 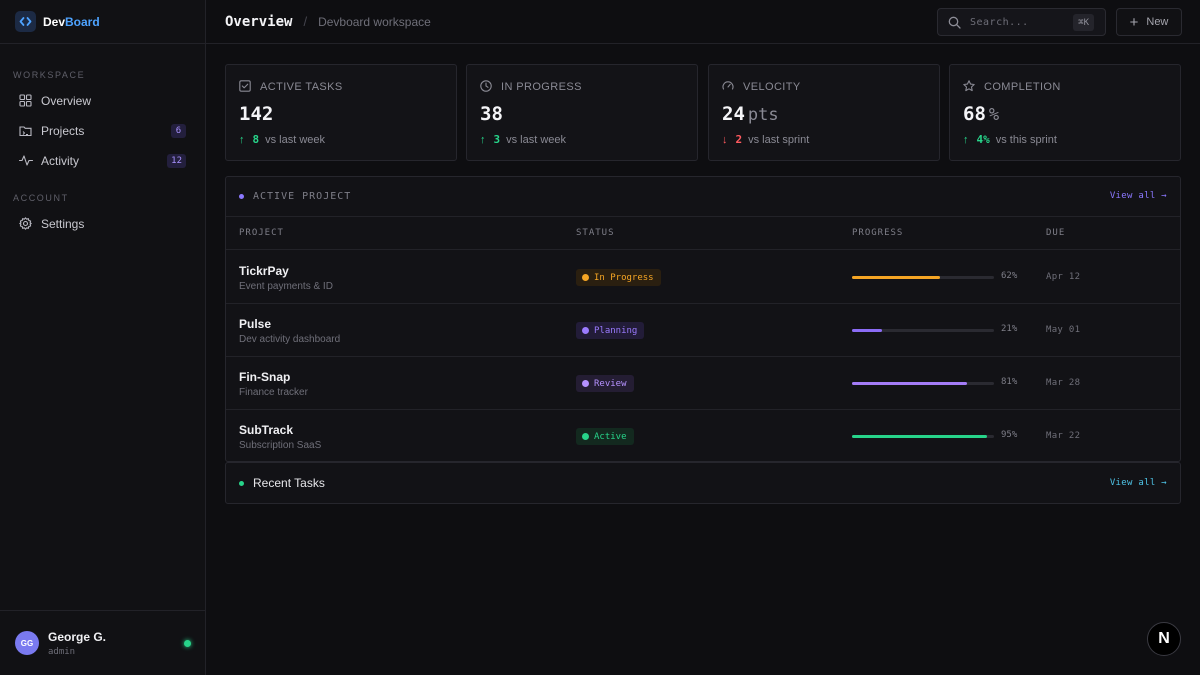 I want to click on stat-label: COMPLETION, so click(x=1022, y=86).